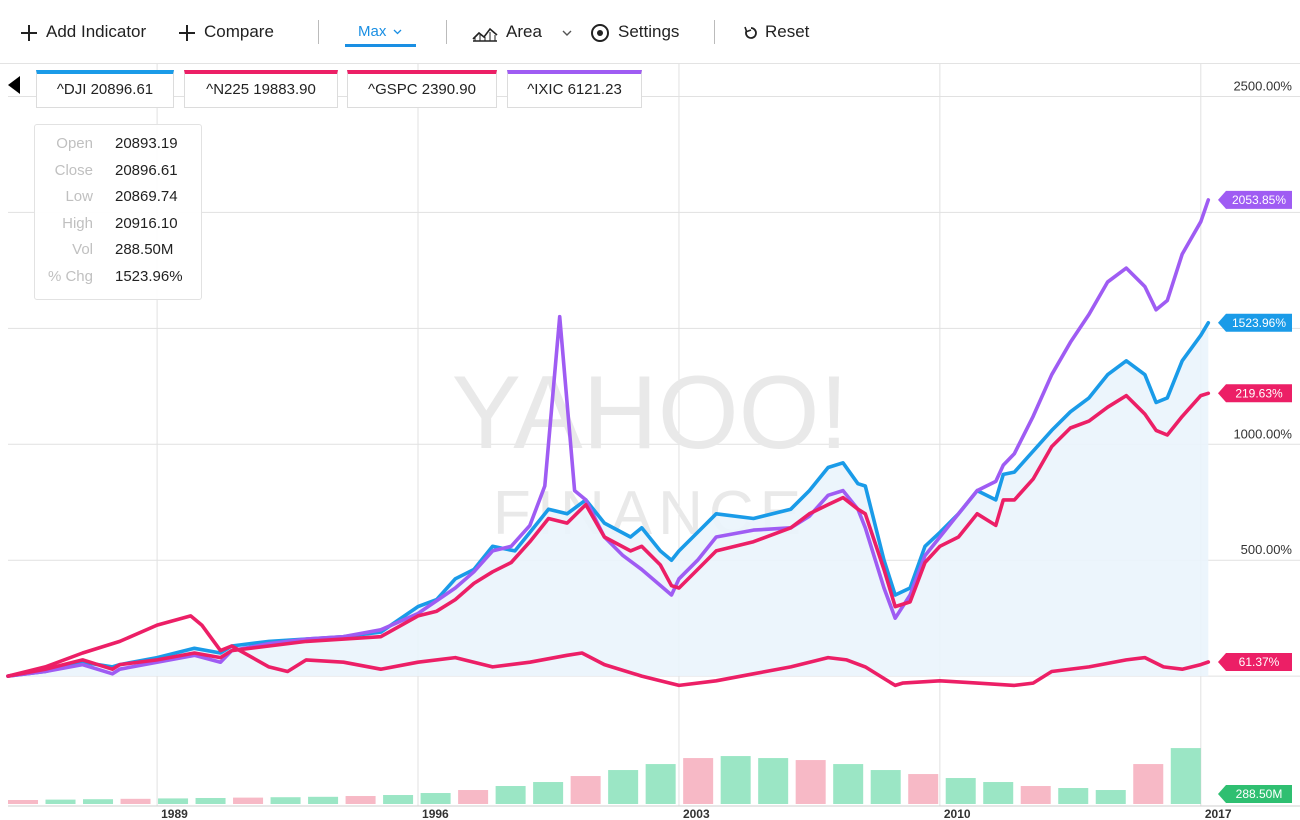 This screenshot has height=820, width=1300. Describe the element at coordinates (1259, 794) in the screenshot. I see `volume-value-label: 288.50M` at that location.